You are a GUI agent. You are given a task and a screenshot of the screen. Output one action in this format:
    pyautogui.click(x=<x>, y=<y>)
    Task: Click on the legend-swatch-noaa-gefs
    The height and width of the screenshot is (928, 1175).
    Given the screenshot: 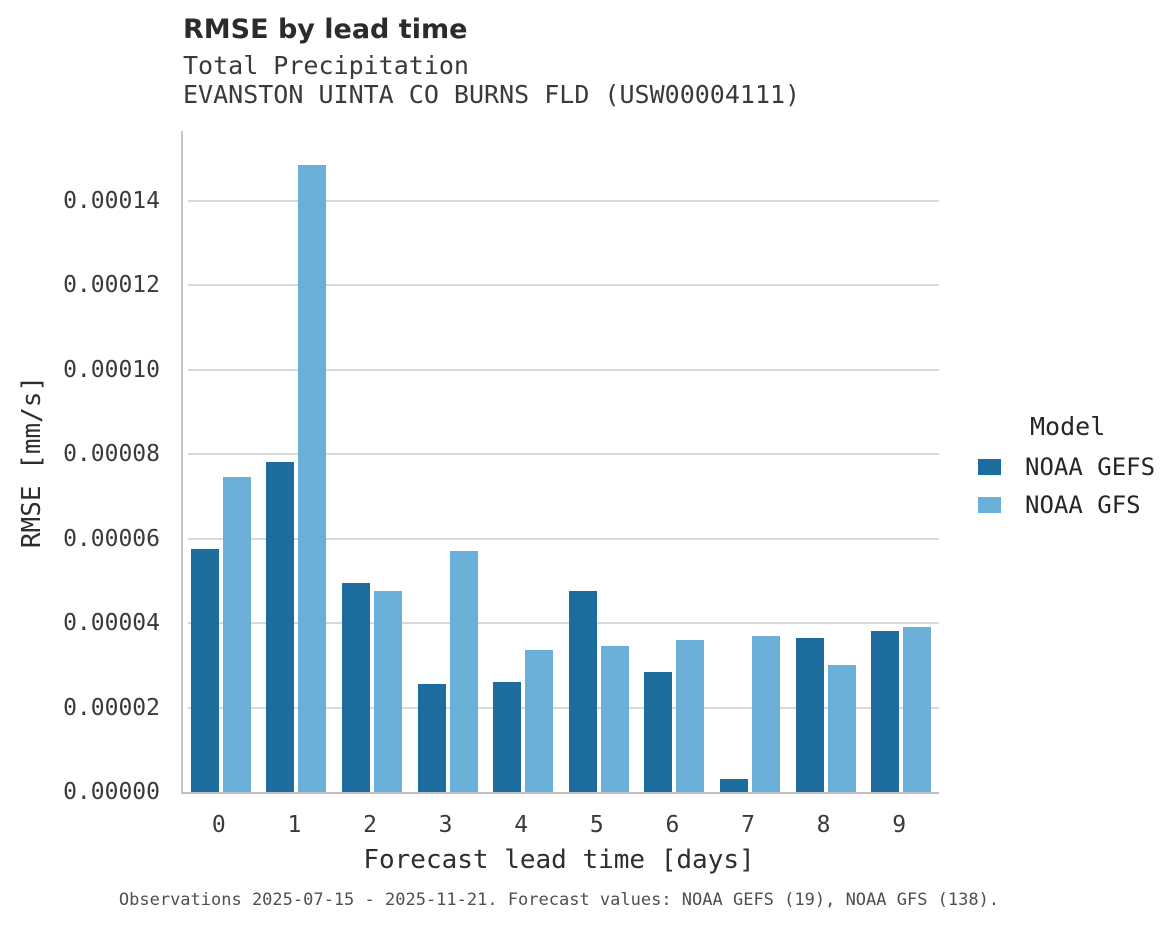 What is the action you would take?
    pyautogui.click(x=989, y=467)
    